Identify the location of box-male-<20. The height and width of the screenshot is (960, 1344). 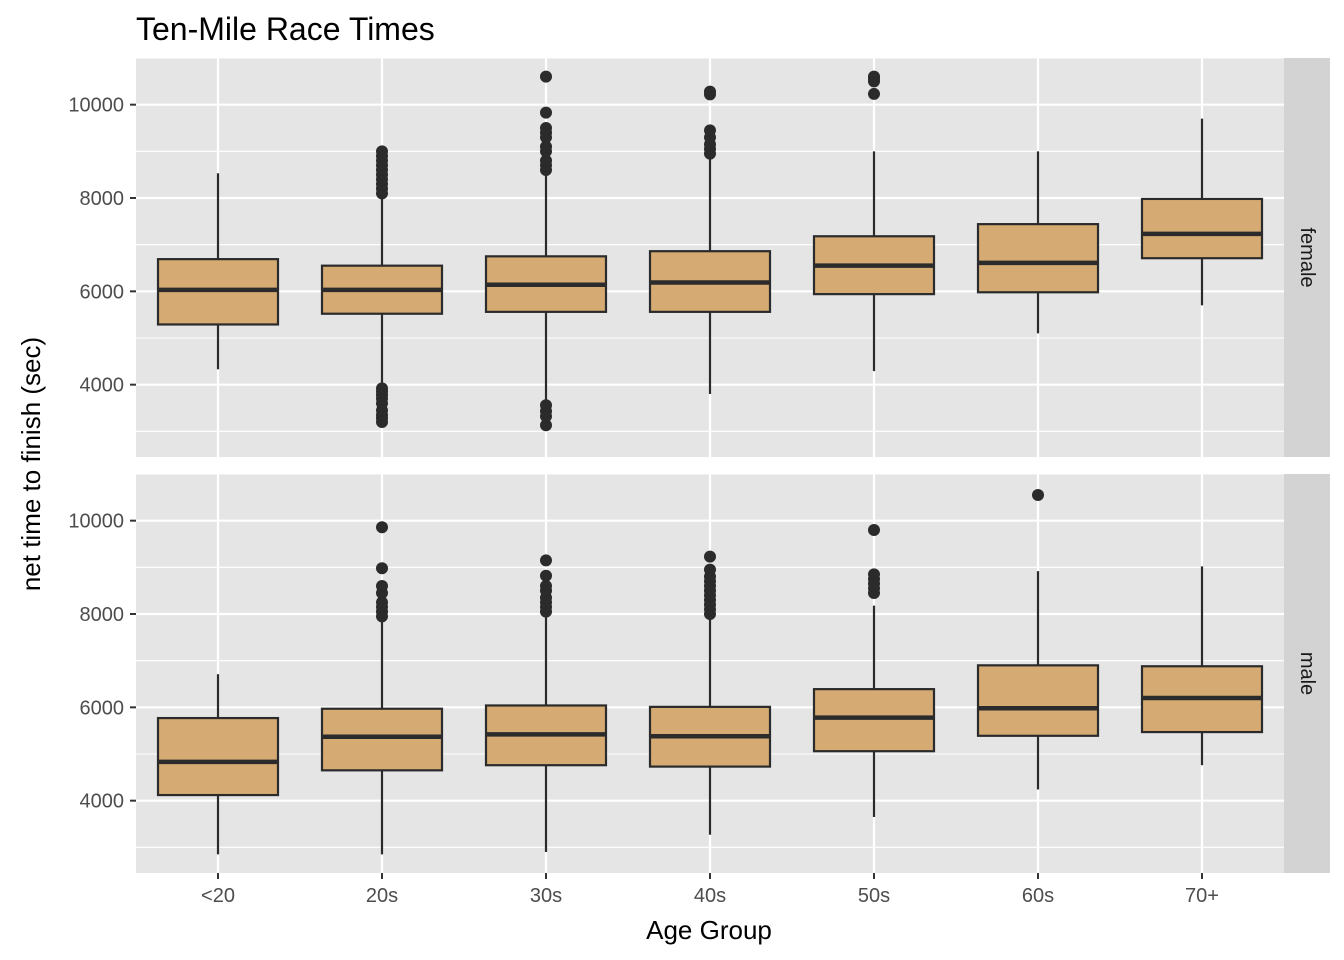
(218, 764).